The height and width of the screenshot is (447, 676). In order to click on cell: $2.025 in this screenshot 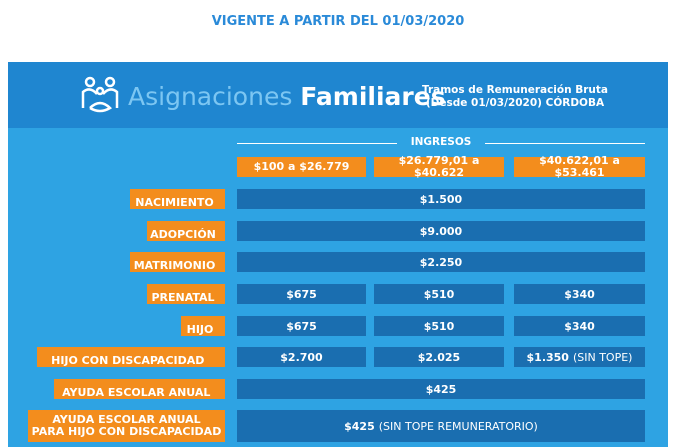, I will do `click(439, 357)`.